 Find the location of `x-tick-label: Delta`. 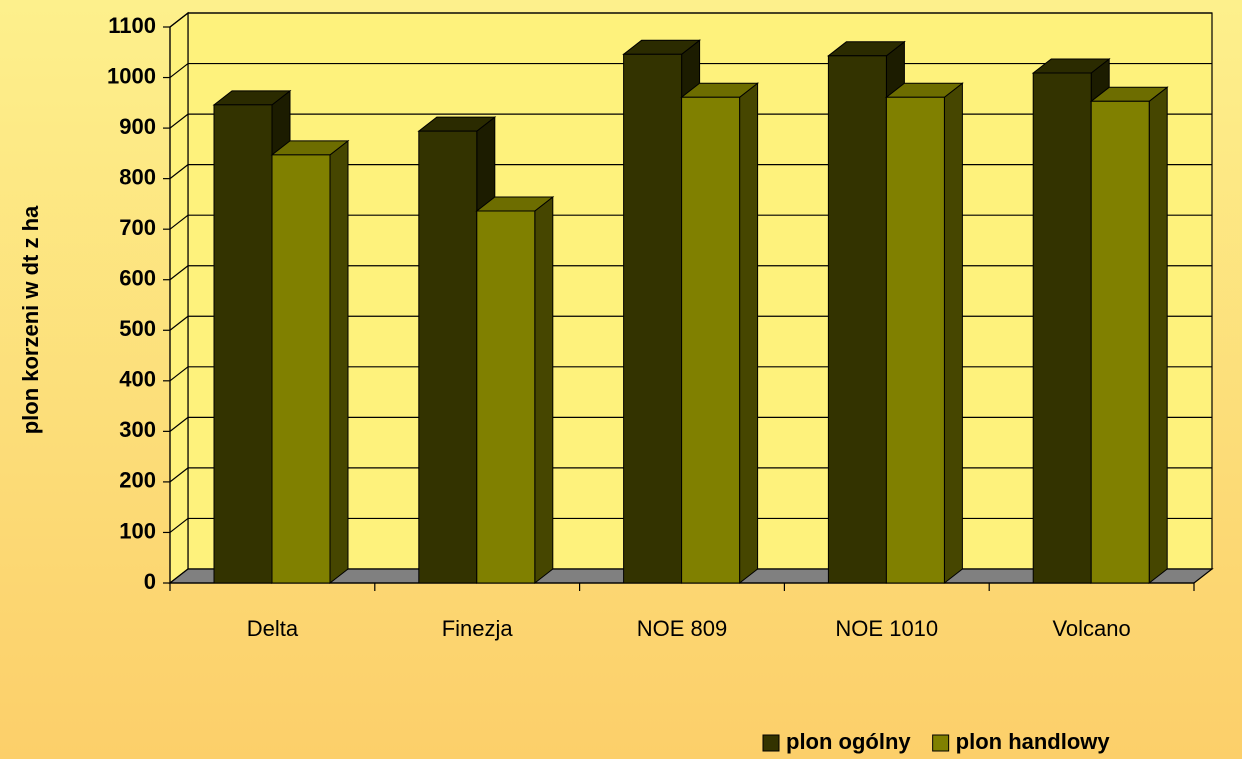

x-tick-label: Delta is located at coordinates (273, 628).